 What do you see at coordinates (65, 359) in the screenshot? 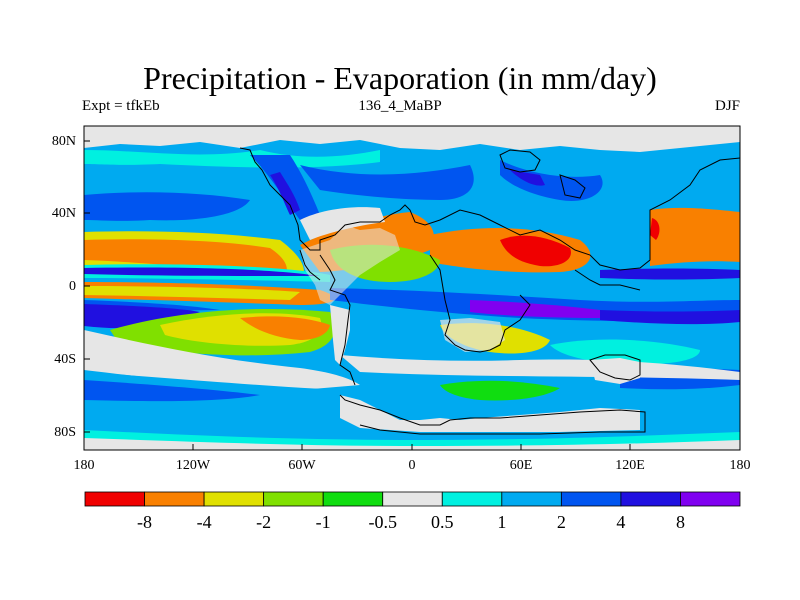
I see `lat-label-40s: 40S` at bounding box center [65, 359].